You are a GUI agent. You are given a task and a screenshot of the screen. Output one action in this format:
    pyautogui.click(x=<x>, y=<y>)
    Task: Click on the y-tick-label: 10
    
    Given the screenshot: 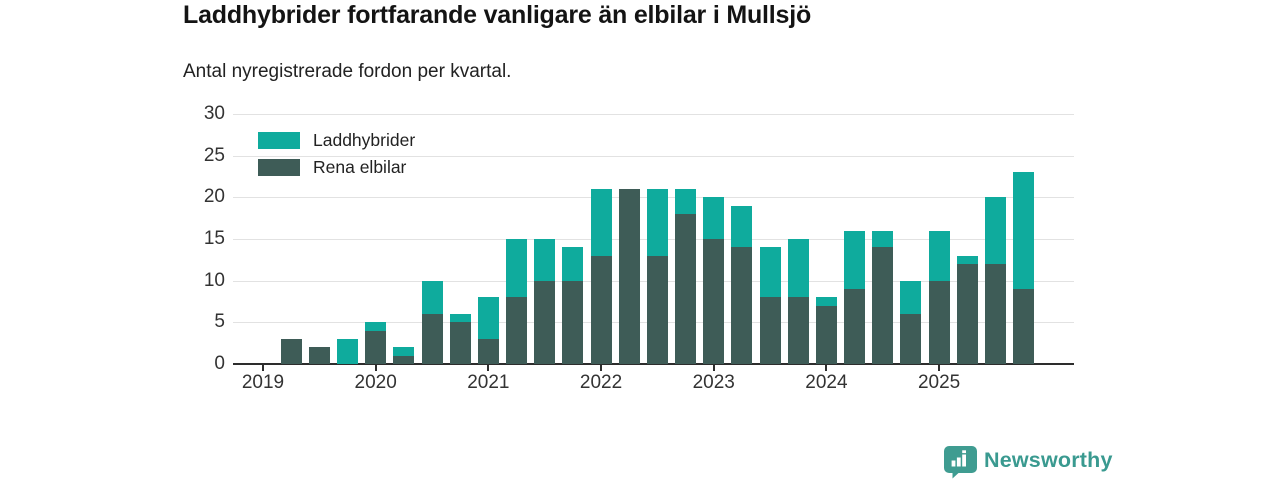 What is the action you would take?
    pyautogui.click(x=214, y=280)
    